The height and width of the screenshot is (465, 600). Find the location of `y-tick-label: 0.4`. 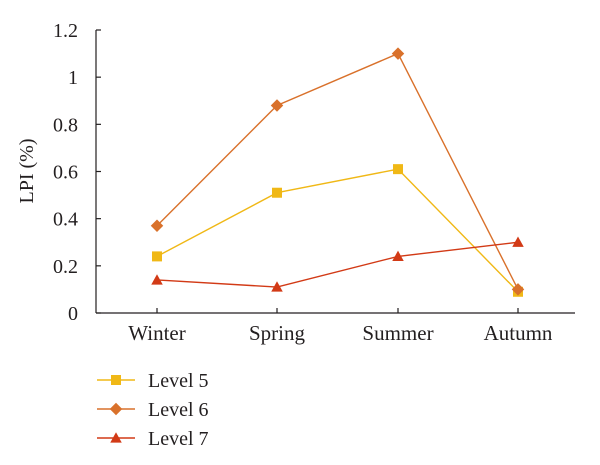

y-tick-label: 0.4 is located at coordinates (65, 220).